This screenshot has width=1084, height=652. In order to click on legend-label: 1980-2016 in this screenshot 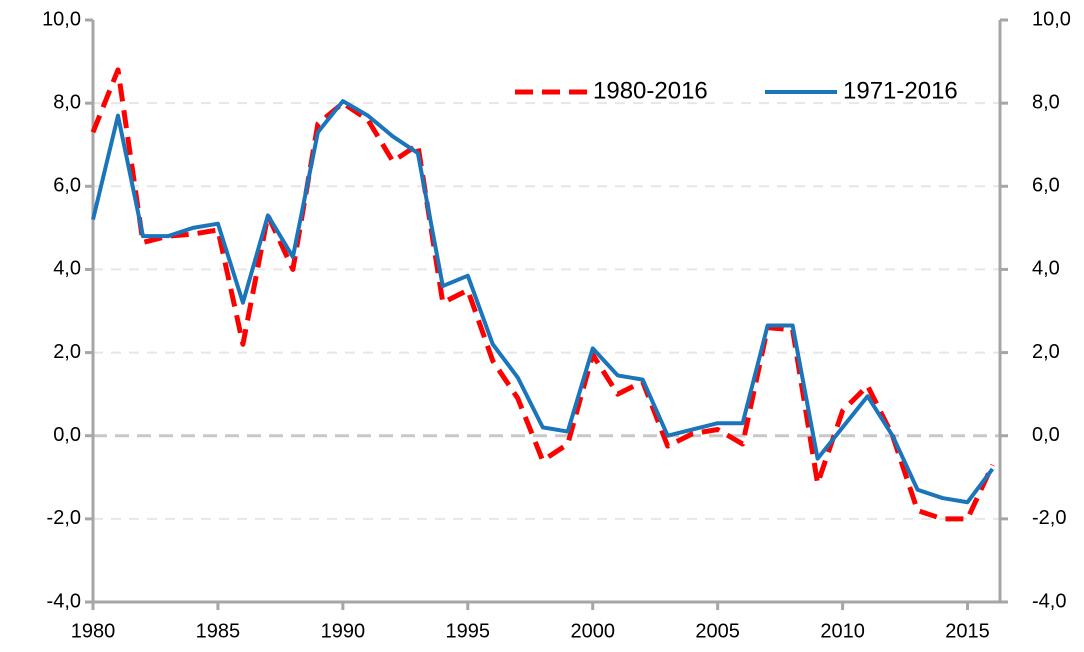, I will do `click(650, 90)`.